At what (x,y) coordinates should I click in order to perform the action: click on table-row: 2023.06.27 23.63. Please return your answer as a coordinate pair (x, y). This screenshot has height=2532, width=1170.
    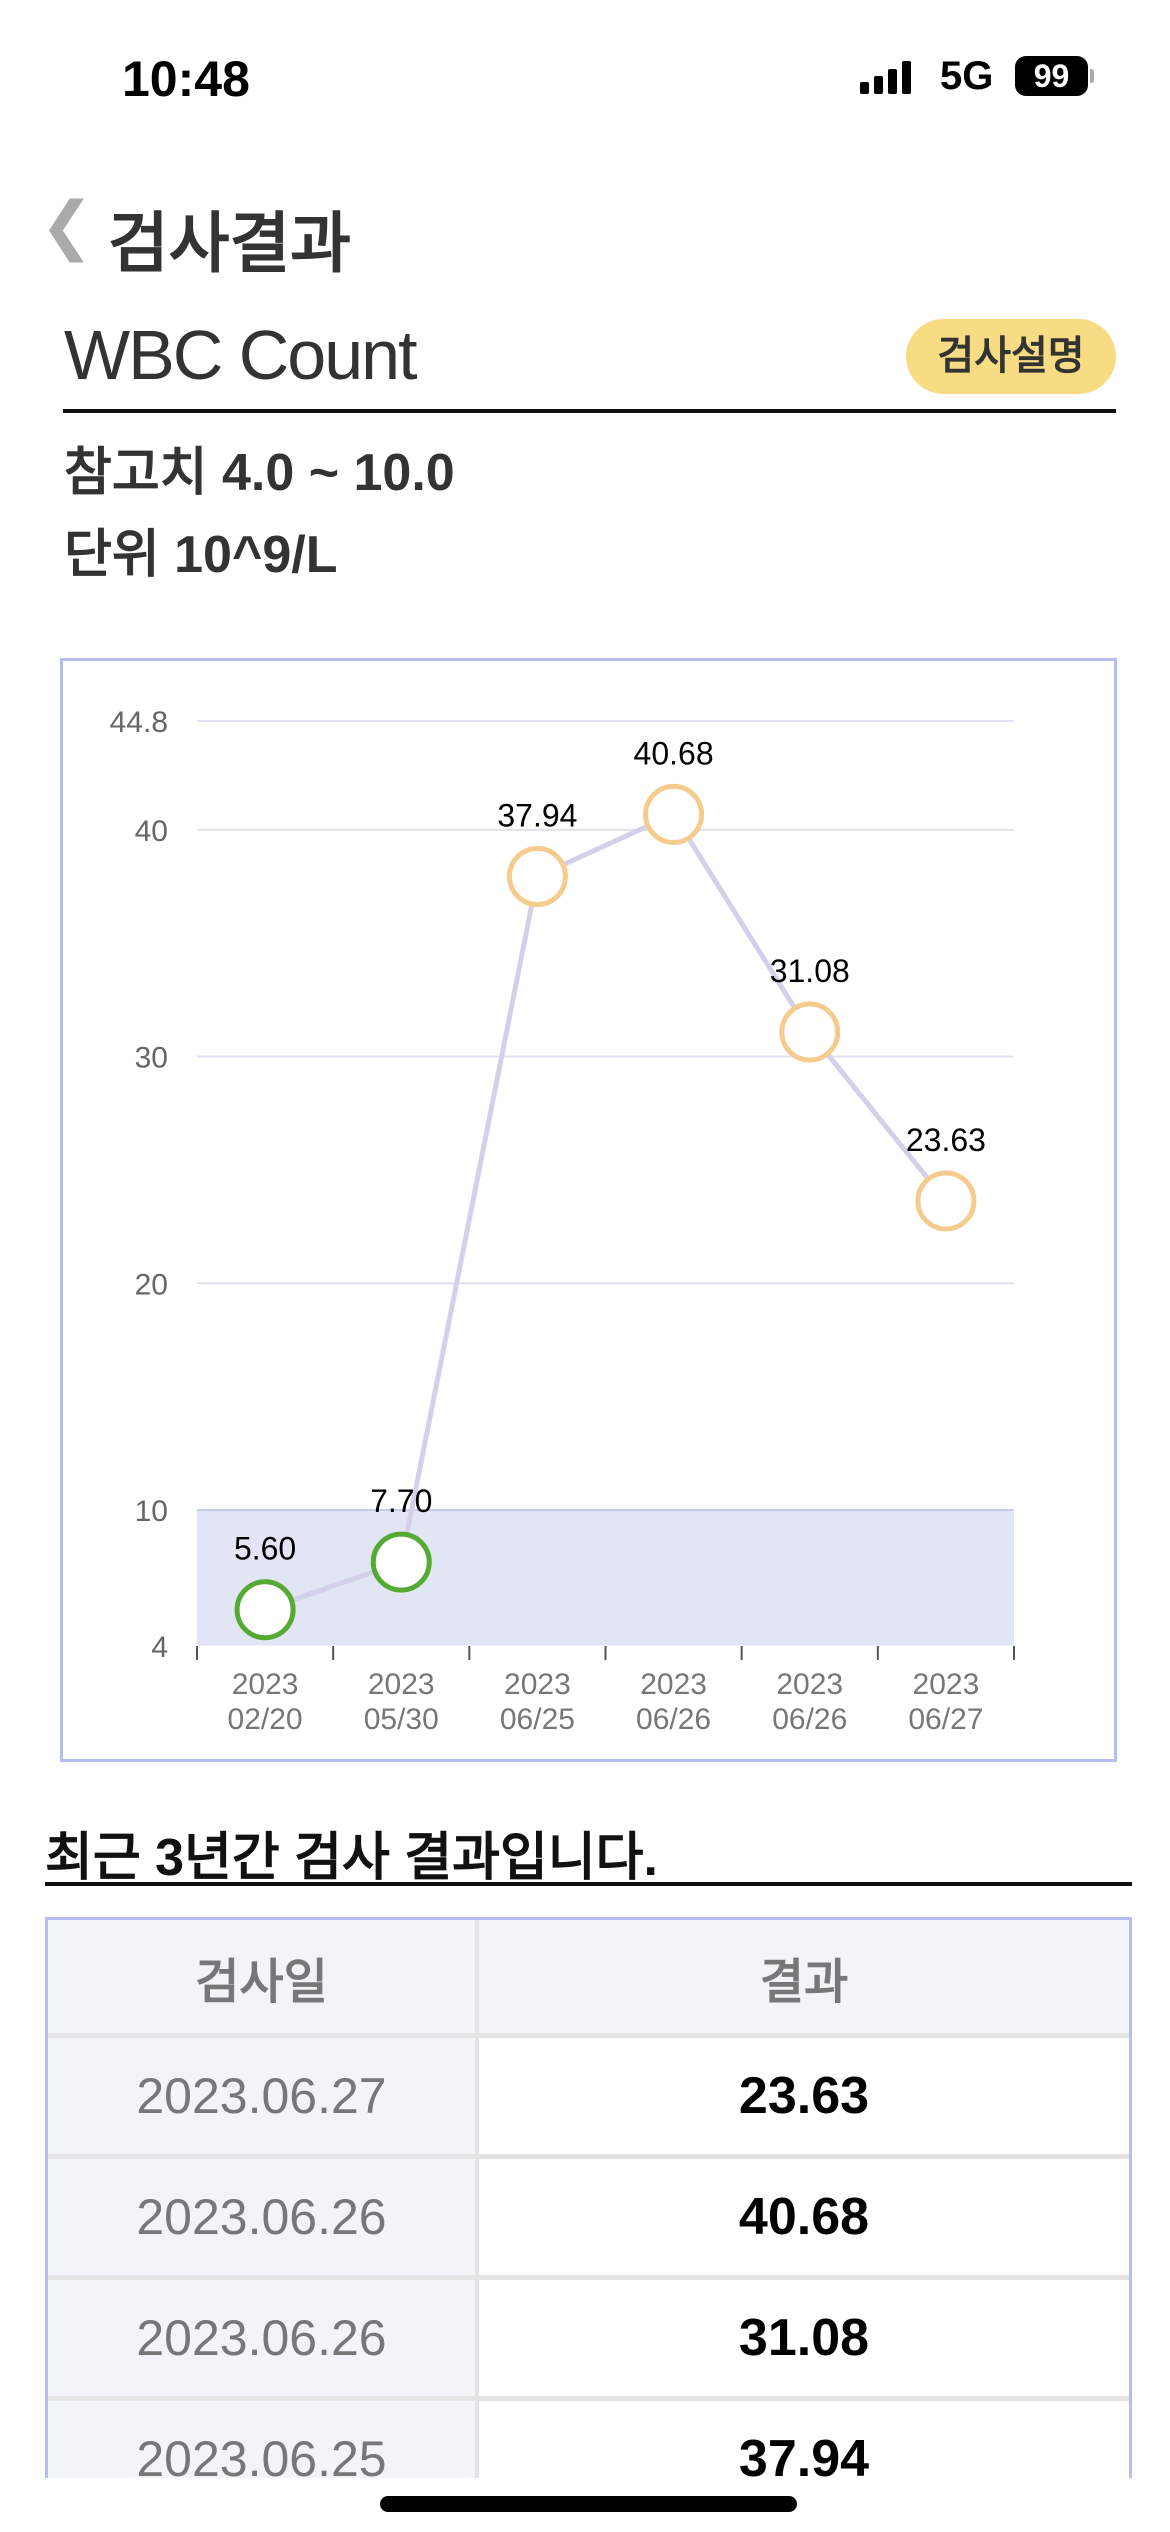
    Looking at the image, I should click on (588, 2098).